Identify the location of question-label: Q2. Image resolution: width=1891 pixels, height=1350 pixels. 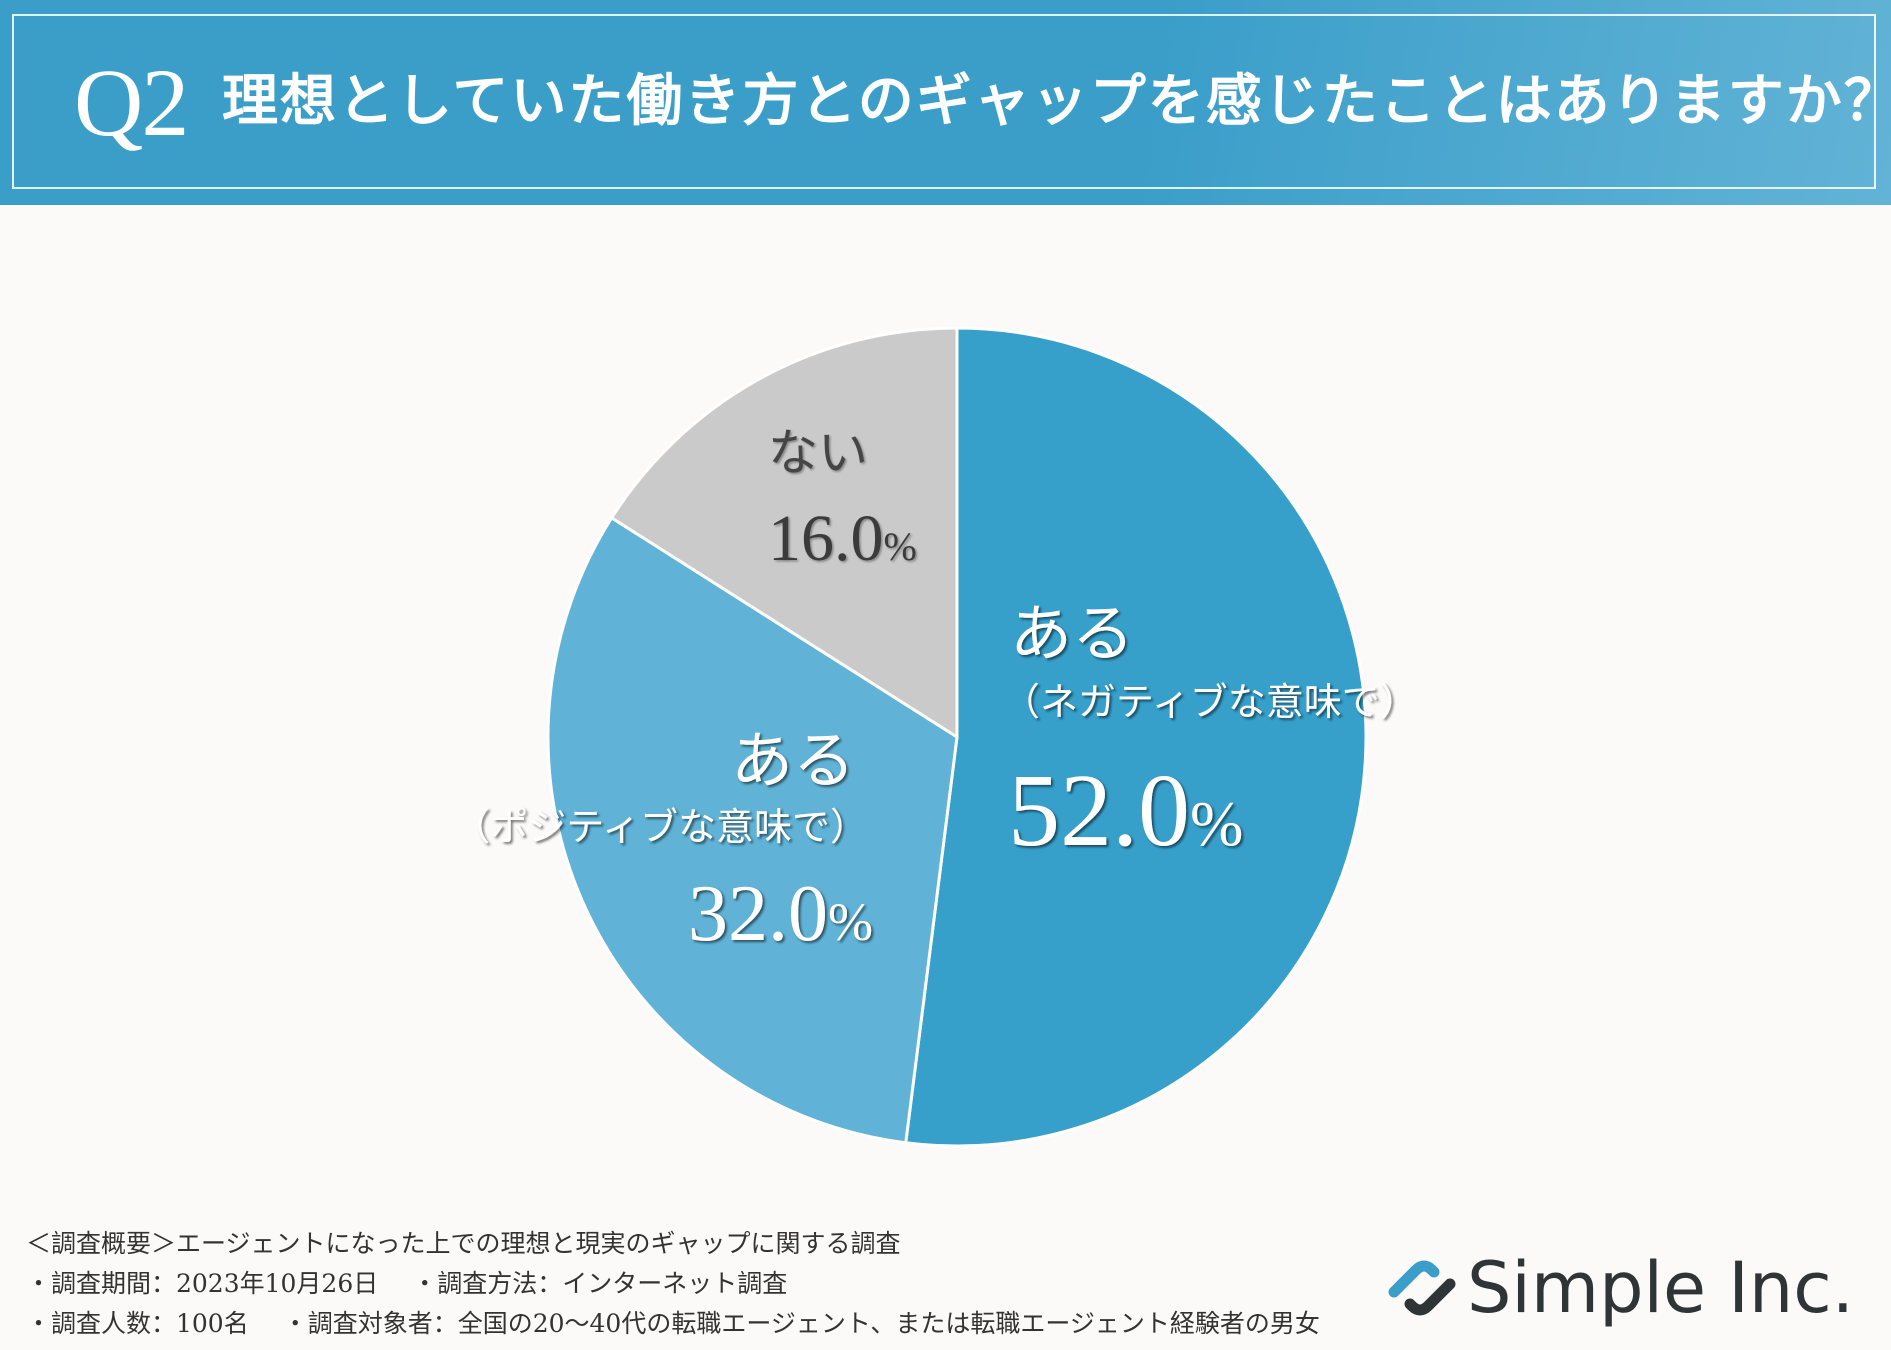
(131, 102).